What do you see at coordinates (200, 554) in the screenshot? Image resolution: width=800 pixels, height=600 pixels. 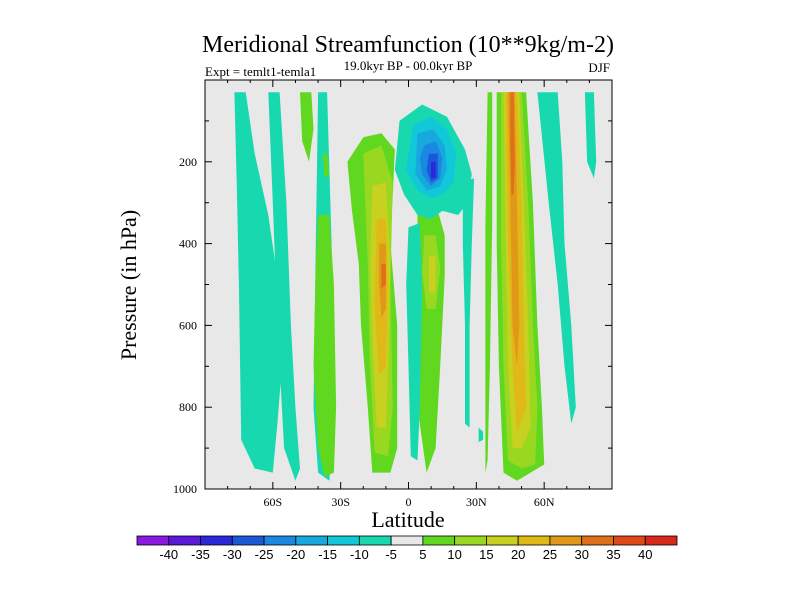 I see `colorbar-label: -35` at bounding box center [200, 554].